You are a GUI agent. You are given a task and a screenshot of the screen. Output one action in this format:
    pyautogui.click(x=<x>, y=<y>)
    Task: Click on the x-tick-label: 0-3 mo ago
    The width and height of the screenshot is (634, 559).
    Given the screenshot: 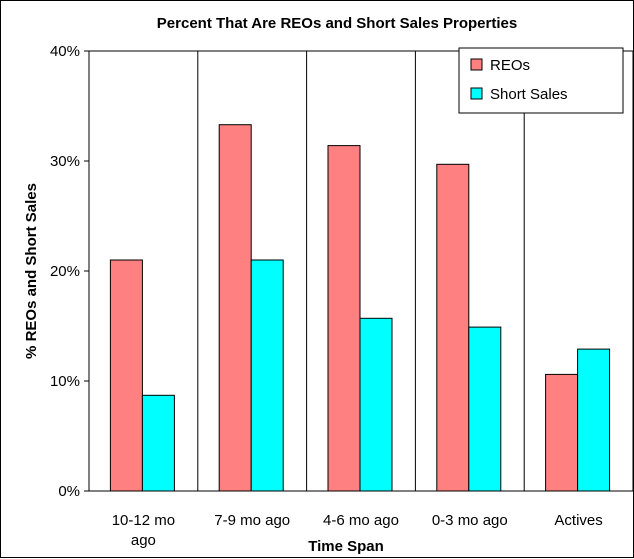 What is the action you would take?
    pyautogui.click(x=470, y=520)
    